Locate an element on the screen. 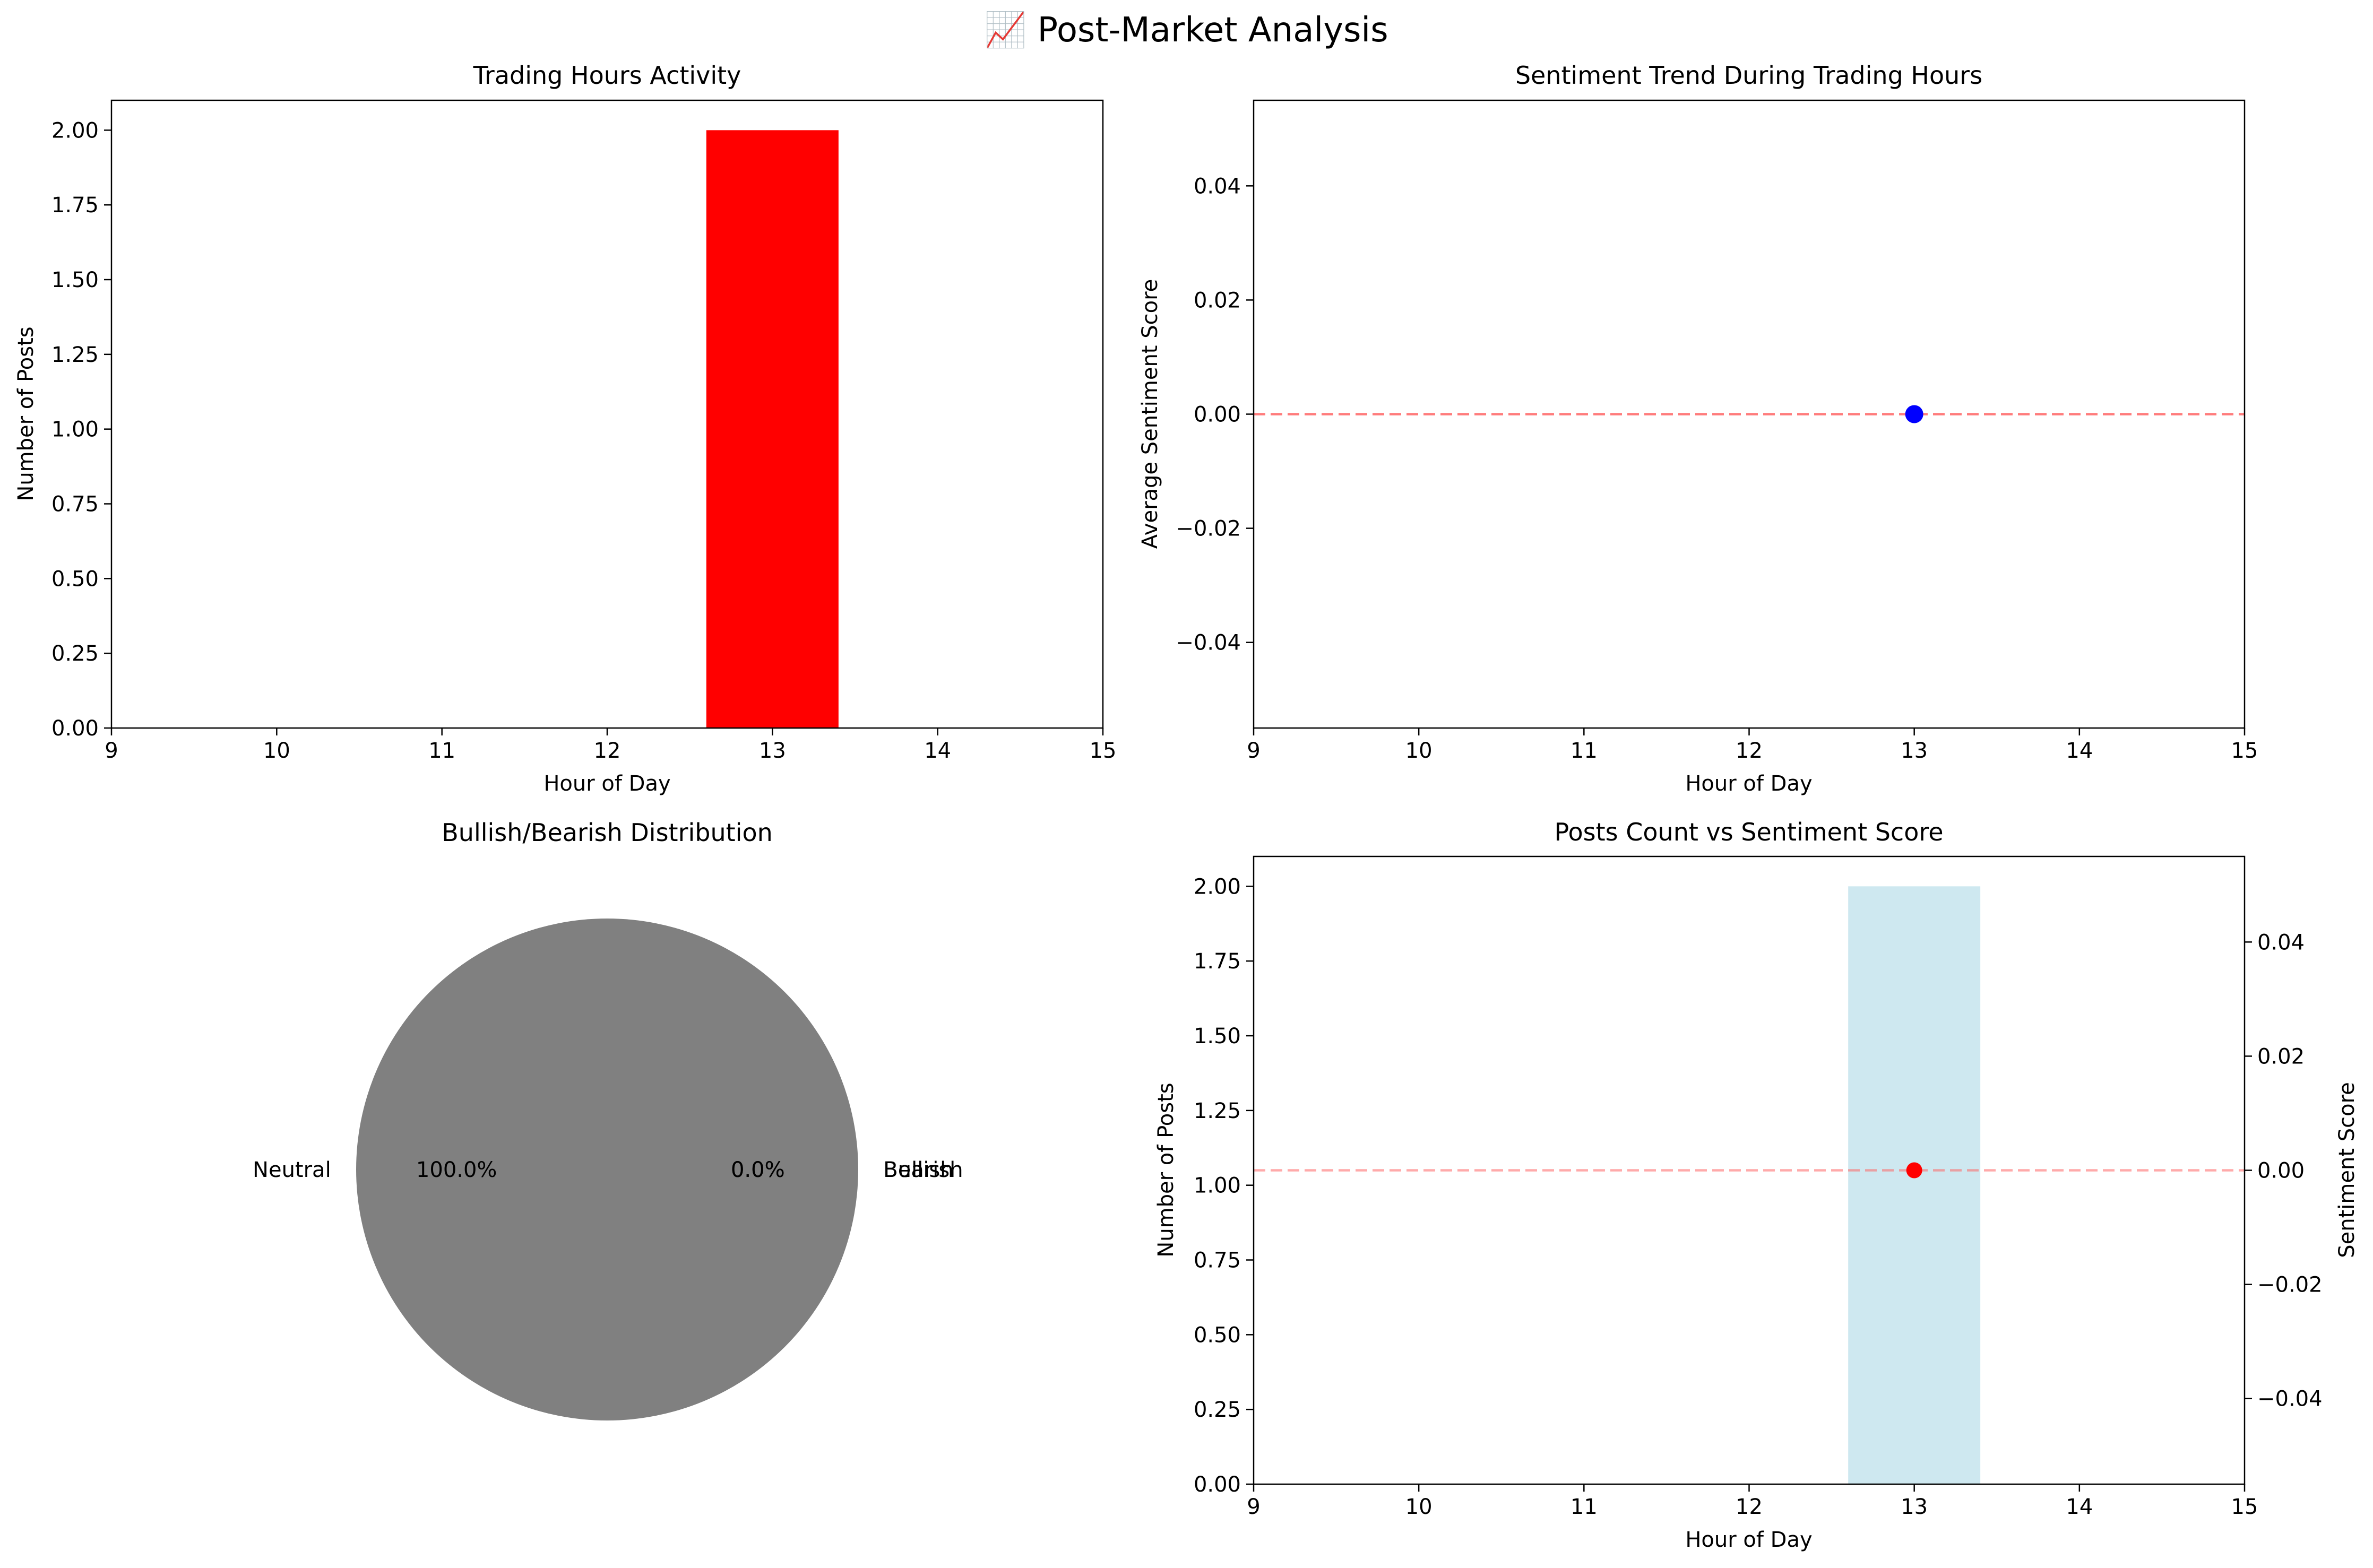 This screenshot has width=2373, height=1568. panel-1-ylabel: Number of Posts is located at coordinates (26, 413).